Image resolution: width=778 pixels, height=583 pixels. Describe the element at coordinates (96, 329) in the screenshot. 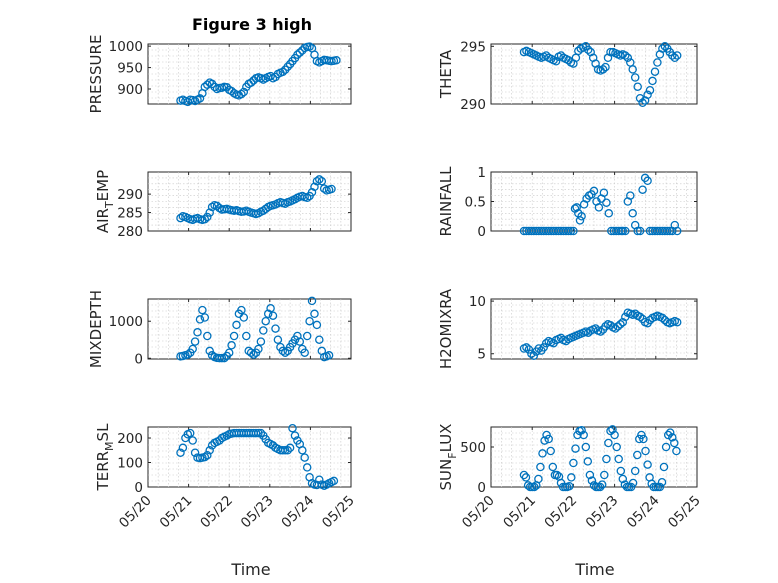

I see `y-axis-label-mixdepth: MIXDEPTH` at that location.